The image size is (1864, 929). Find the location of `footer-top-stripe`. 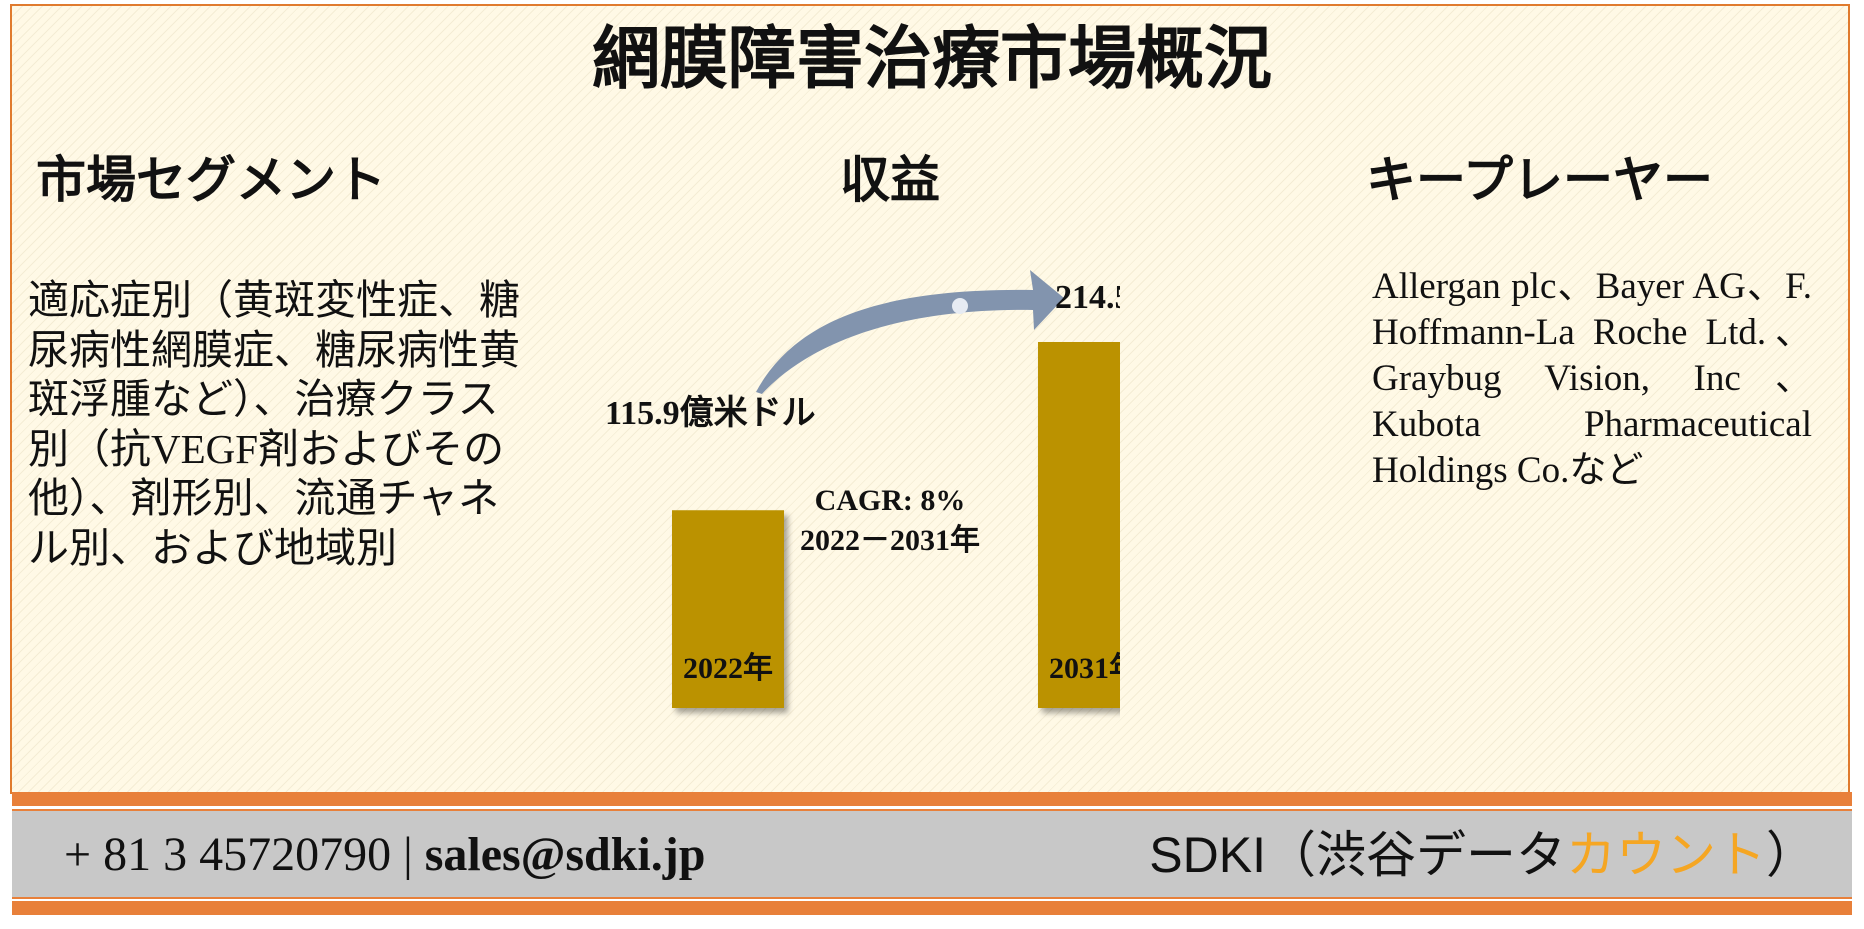

footer-top-stripe is located at coordinates (932, 799).